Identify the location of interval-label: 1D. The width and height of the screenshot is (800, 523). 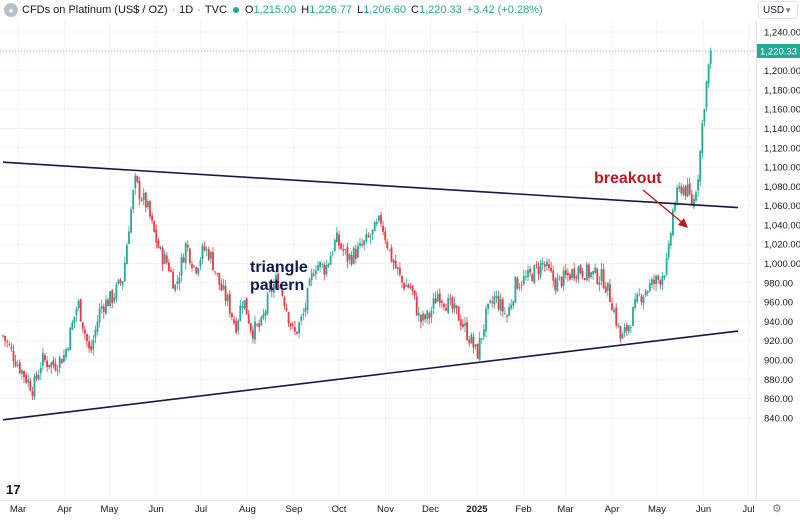
(186, 10).